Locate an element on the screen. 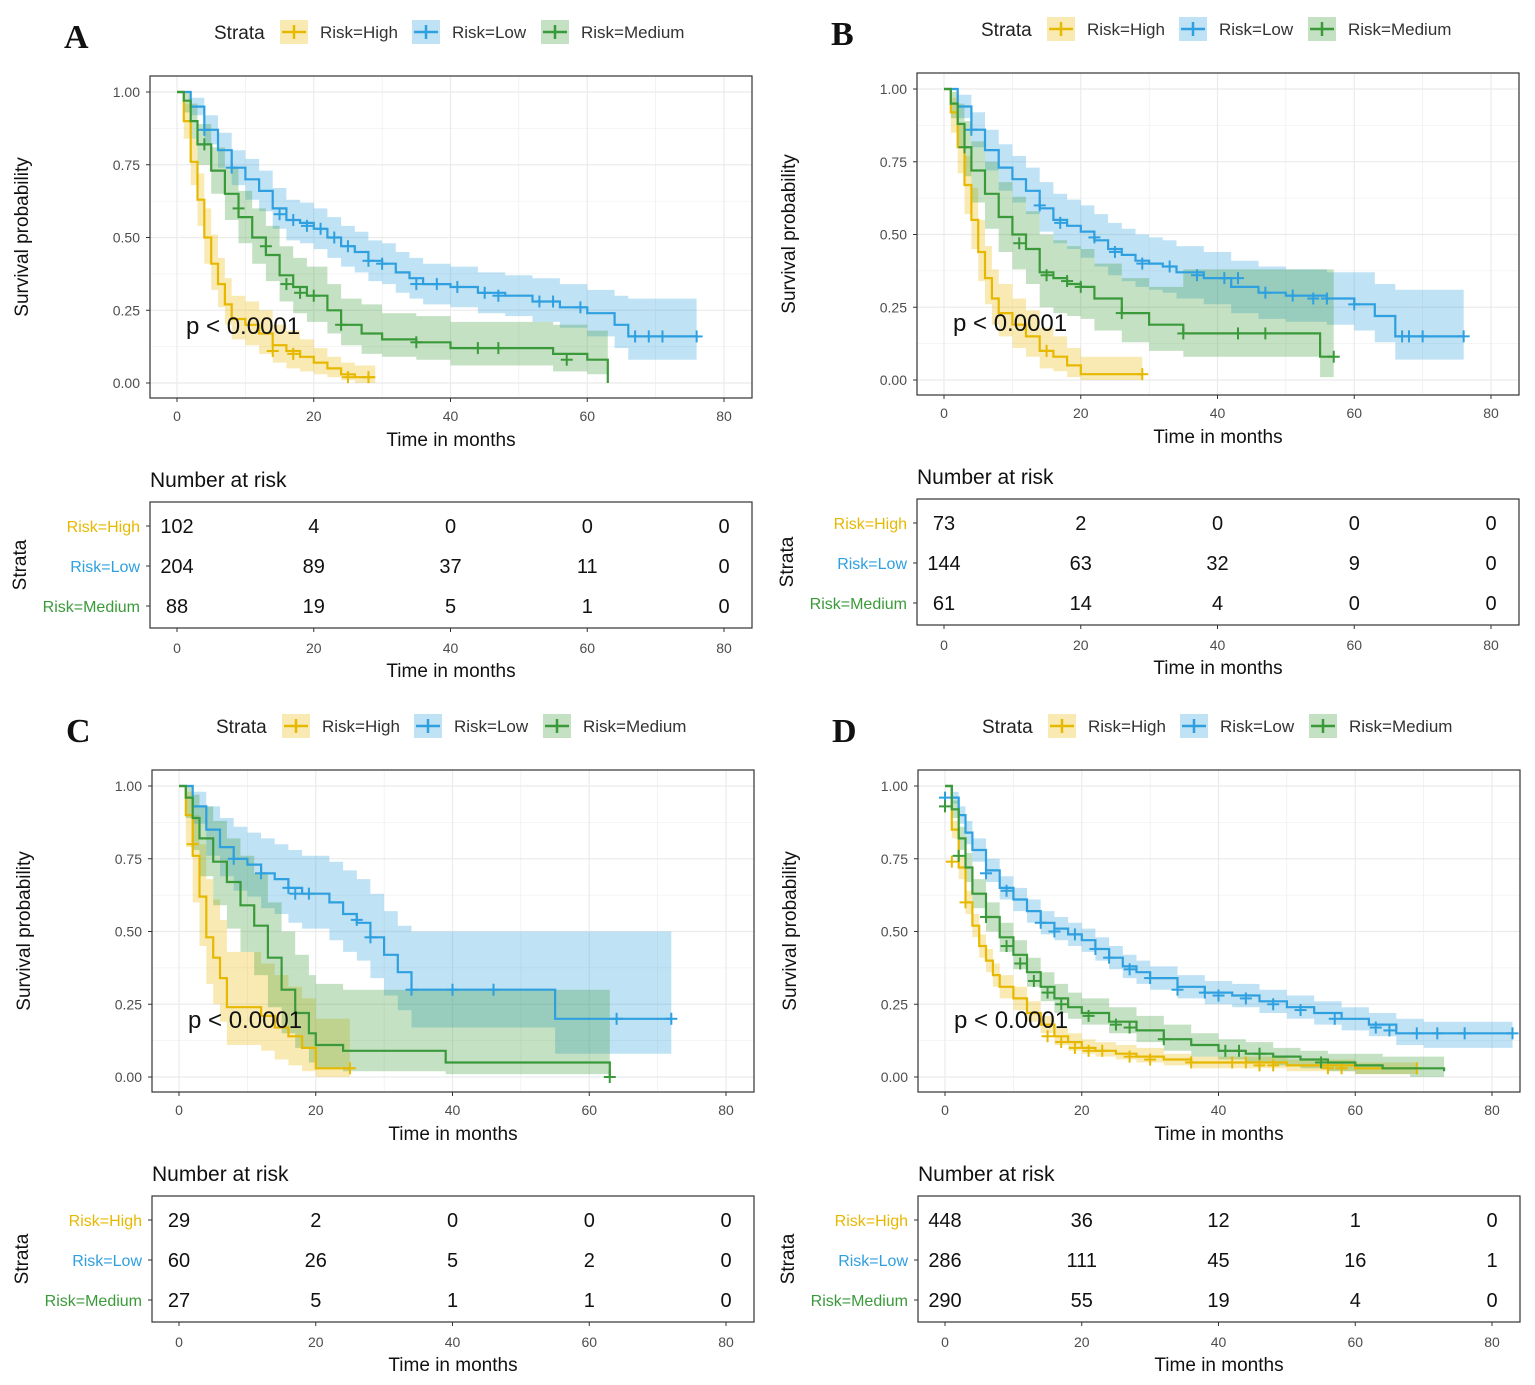 This screenshot has width=1535, height=1385. risk-count: 111 is located at coordinates (1082, 1261).